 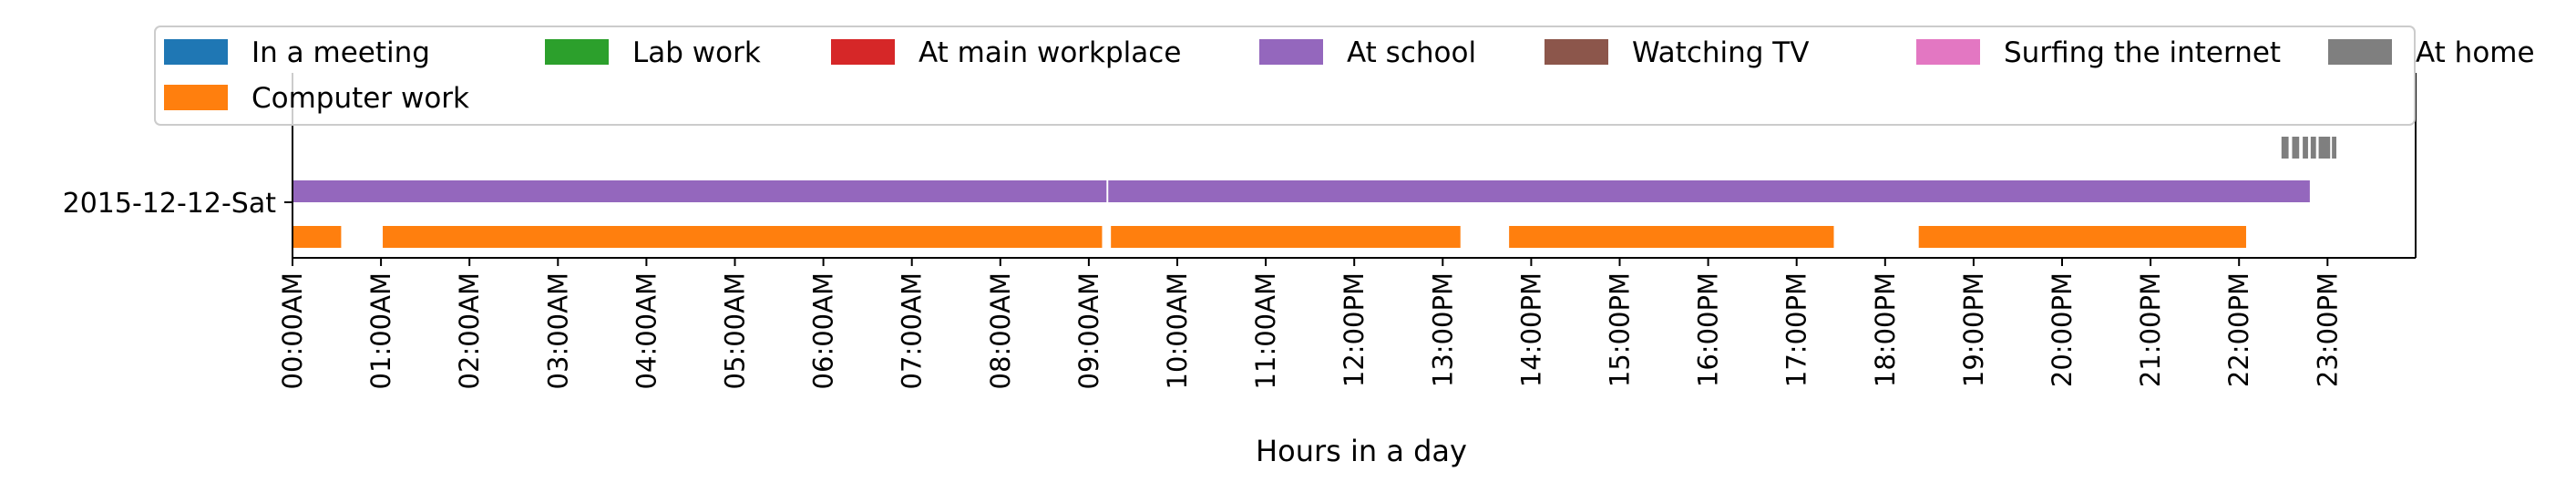 I want to click on legend-label: Computer work, so click(x=360, y=99).